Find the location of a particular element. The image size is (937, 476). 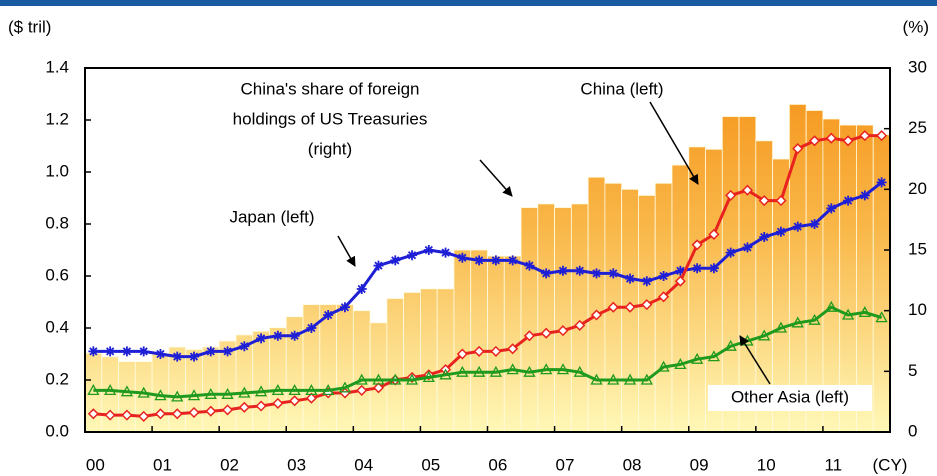

x-tick-label: 08 is located at coordinates (632, 464).